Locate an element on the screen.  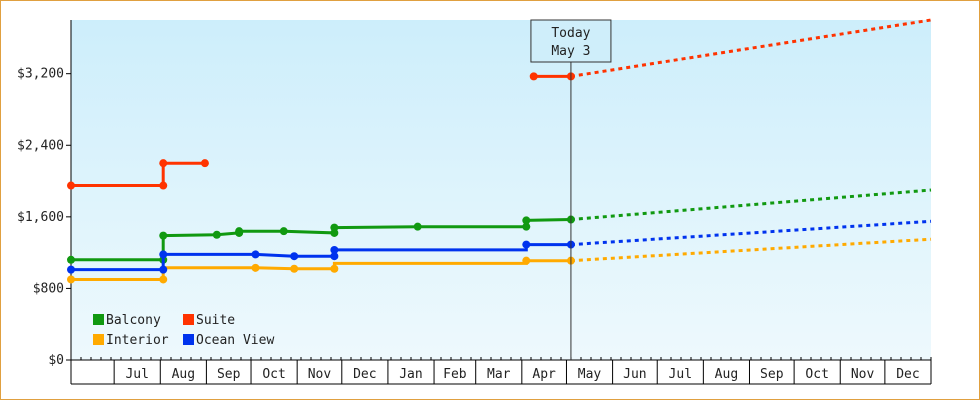
interior-legend-label: Interior is located at coordinates (137, 340).